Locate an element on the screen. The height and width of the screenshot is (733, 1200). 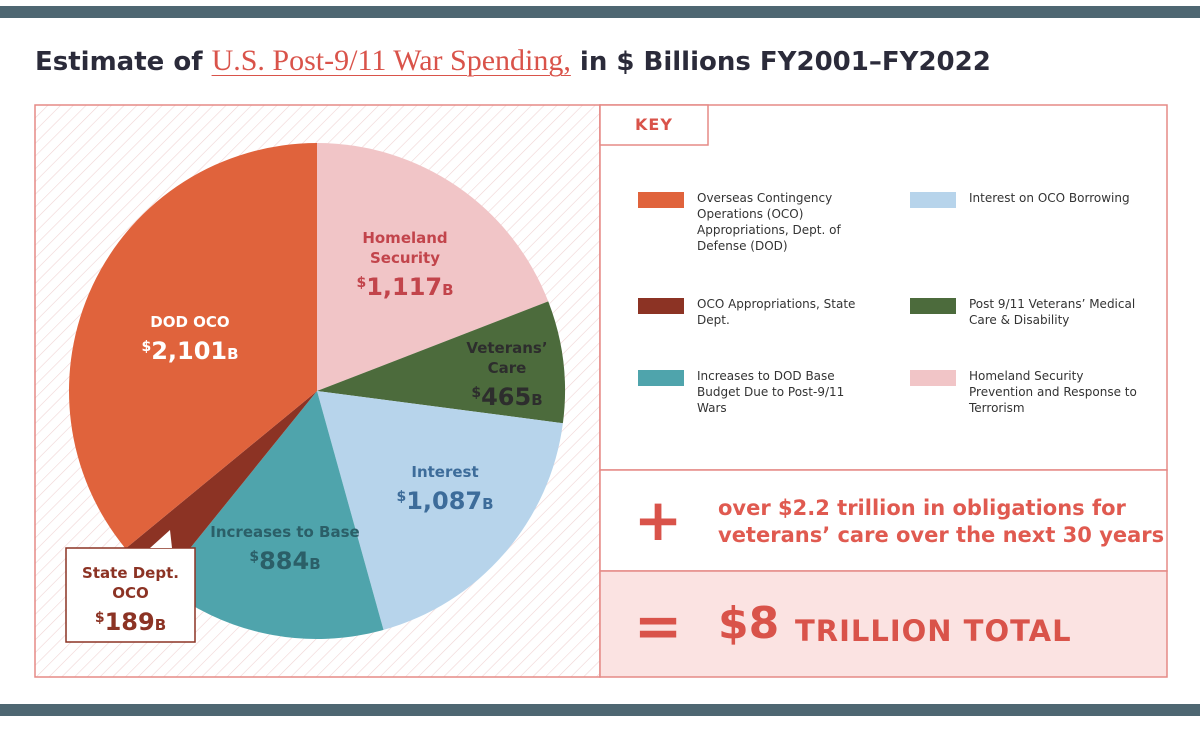
plus-panel is located at coordinates (883, 520).